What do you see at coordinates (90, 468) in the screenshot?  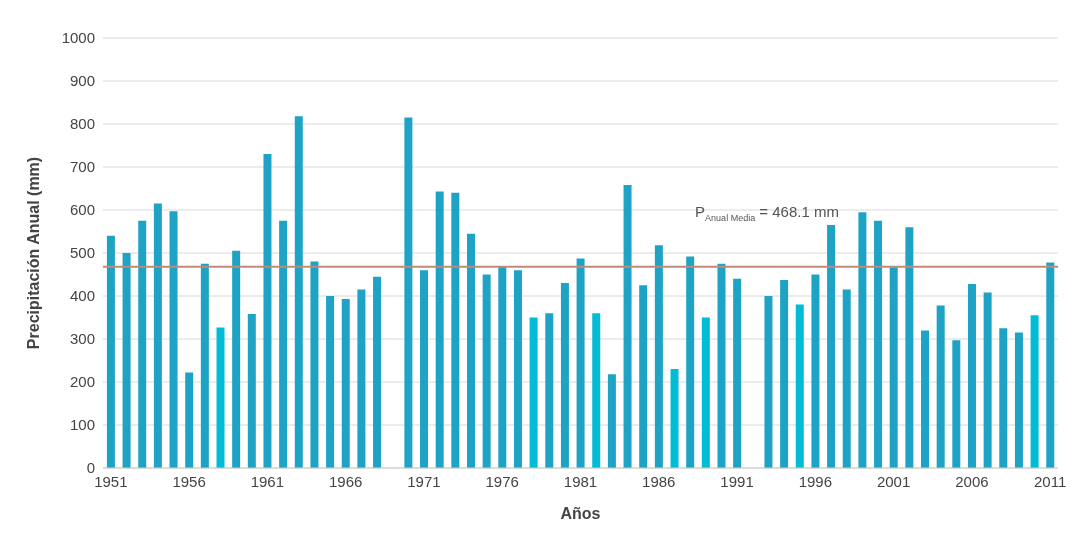 I see `y-tick-label: 0` at bounding box center [90, 468].